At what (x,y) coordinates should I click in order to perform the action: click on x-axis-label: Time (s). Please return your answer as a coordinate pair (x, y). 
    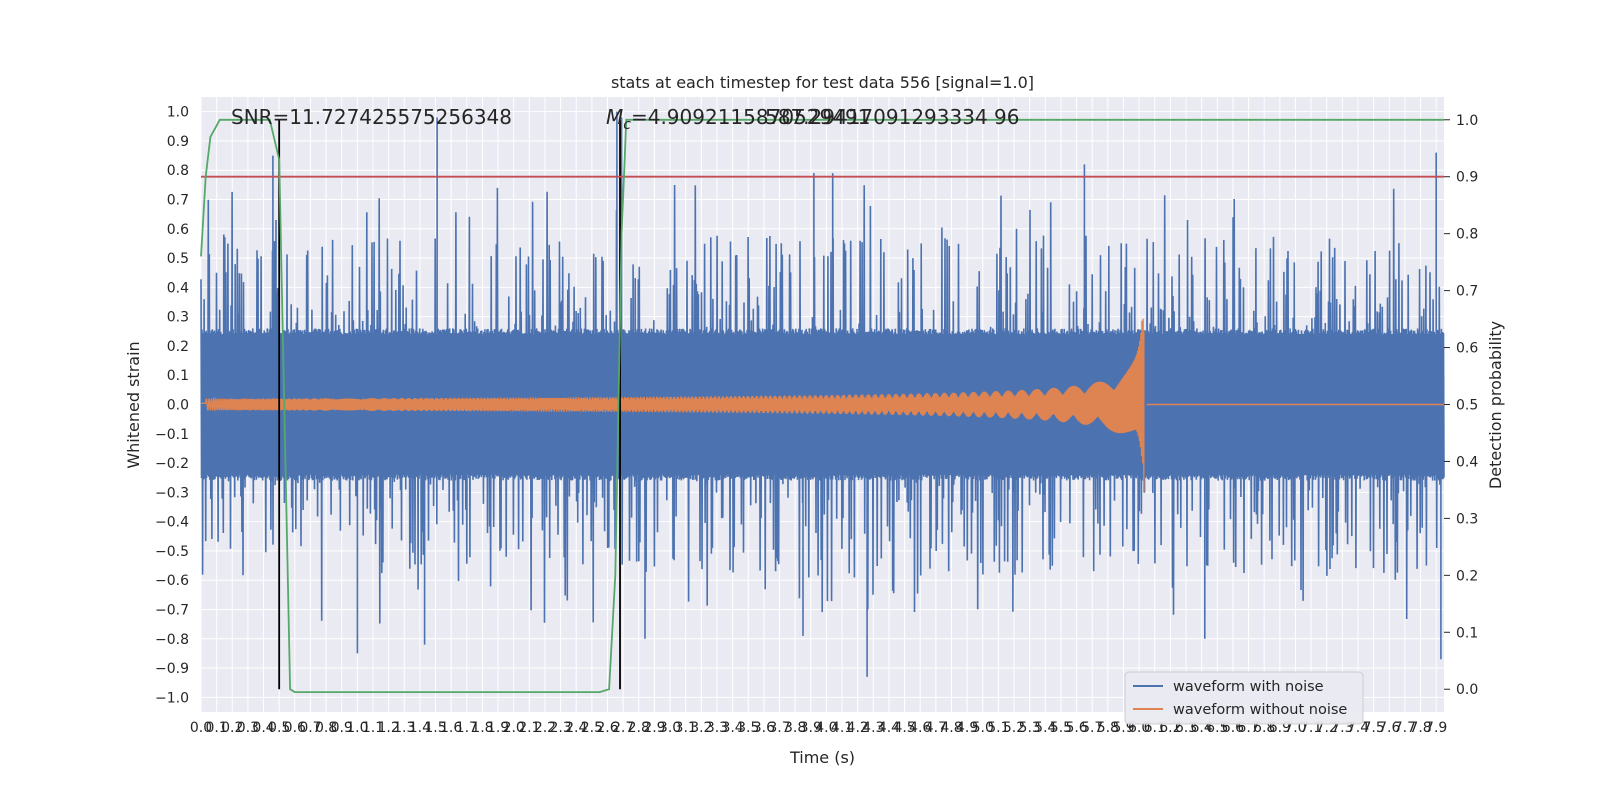
    Looking at the image, I should click on (822, 757).